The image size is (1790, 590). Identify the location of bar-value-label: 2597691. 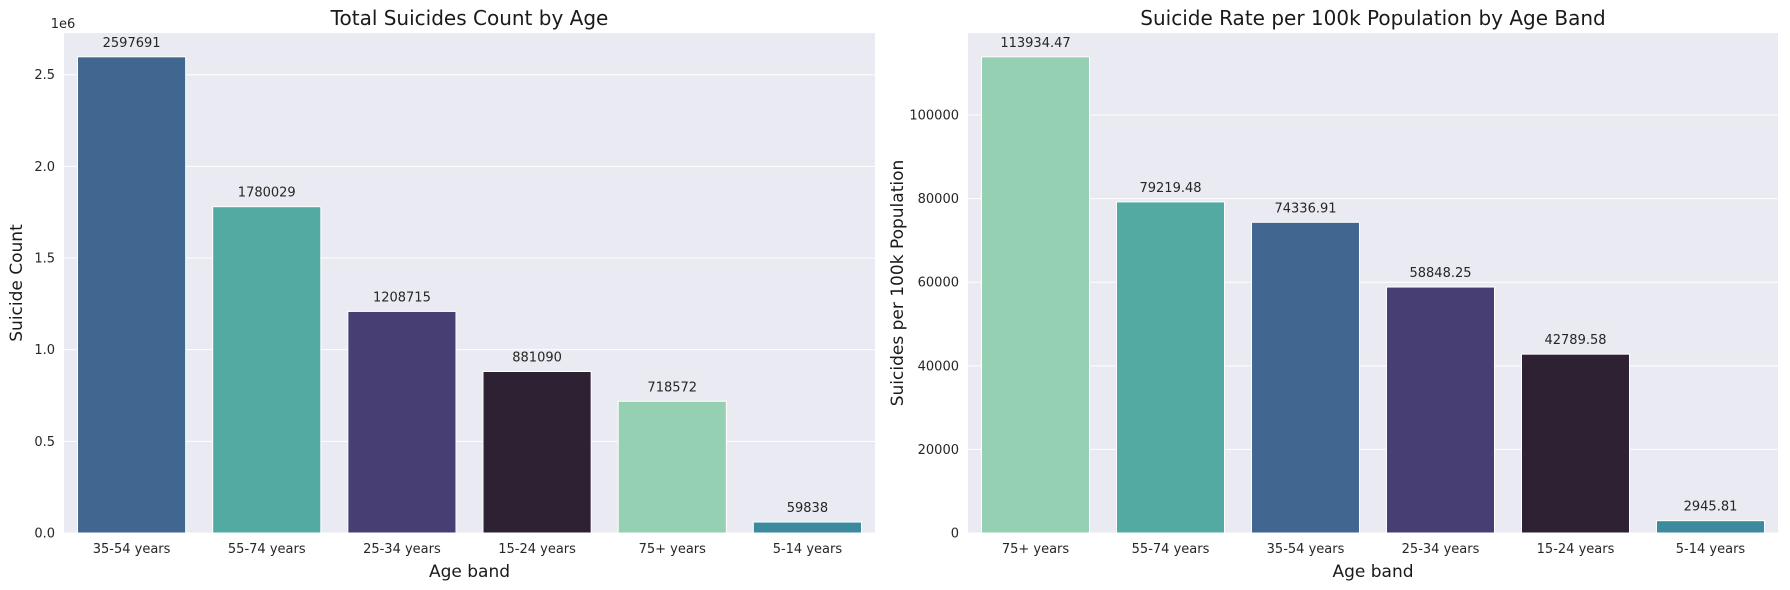
(132, 43).